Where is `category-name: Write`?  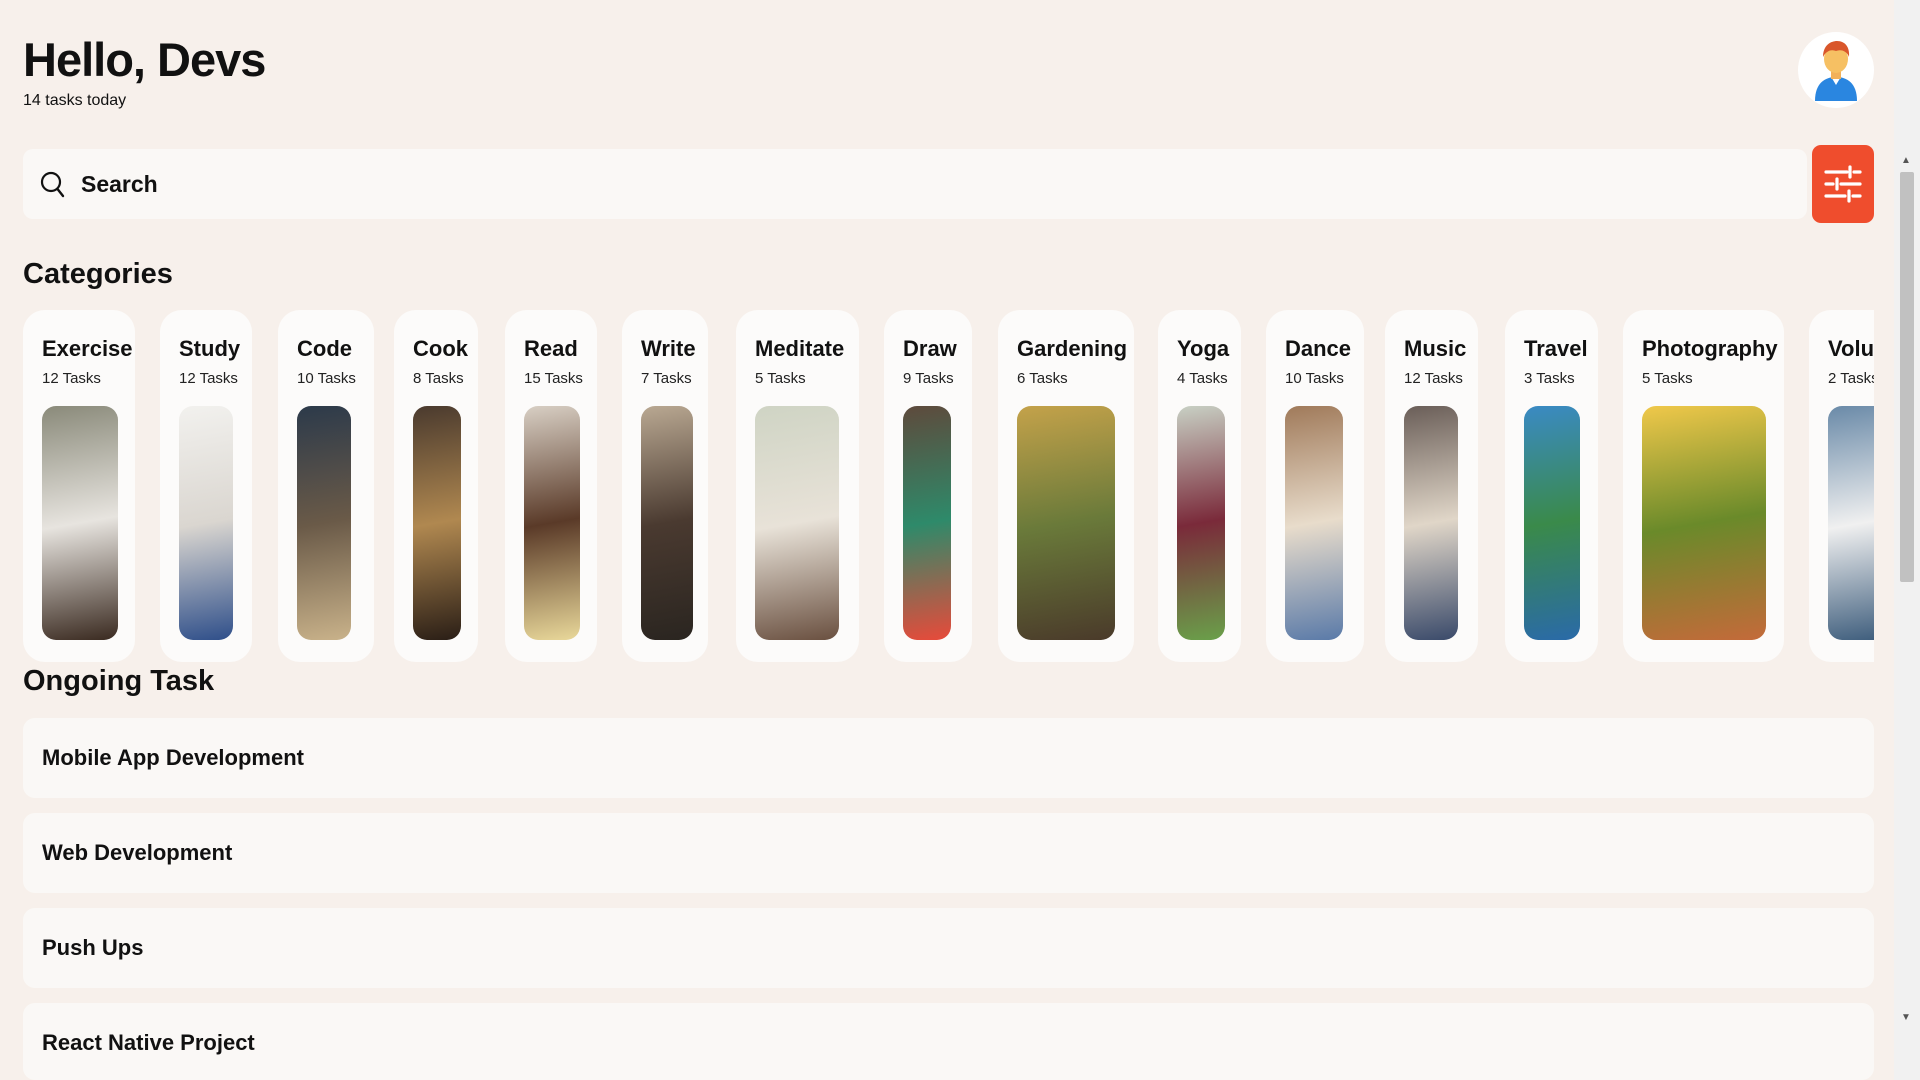
category-name: Write is located at coordinates (668, 348).